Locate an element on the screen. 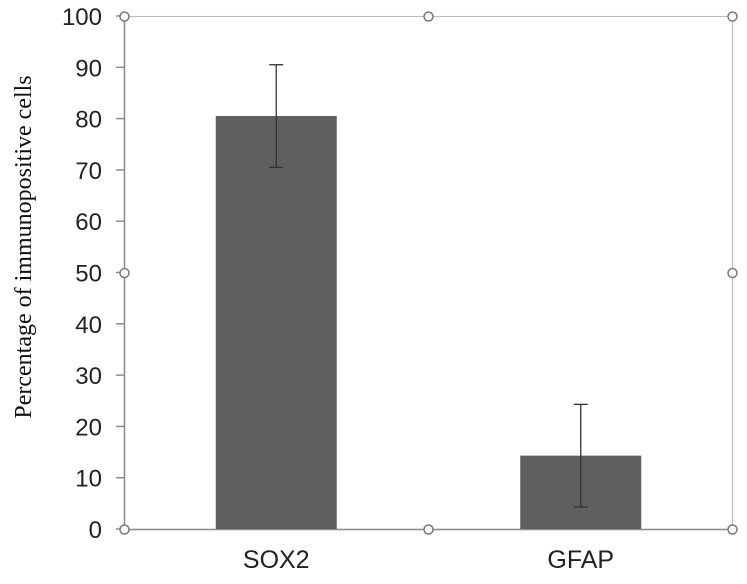 This screenshot has height=584, width=747. y-tick-label: 50 is located at coordinates (88, 274).